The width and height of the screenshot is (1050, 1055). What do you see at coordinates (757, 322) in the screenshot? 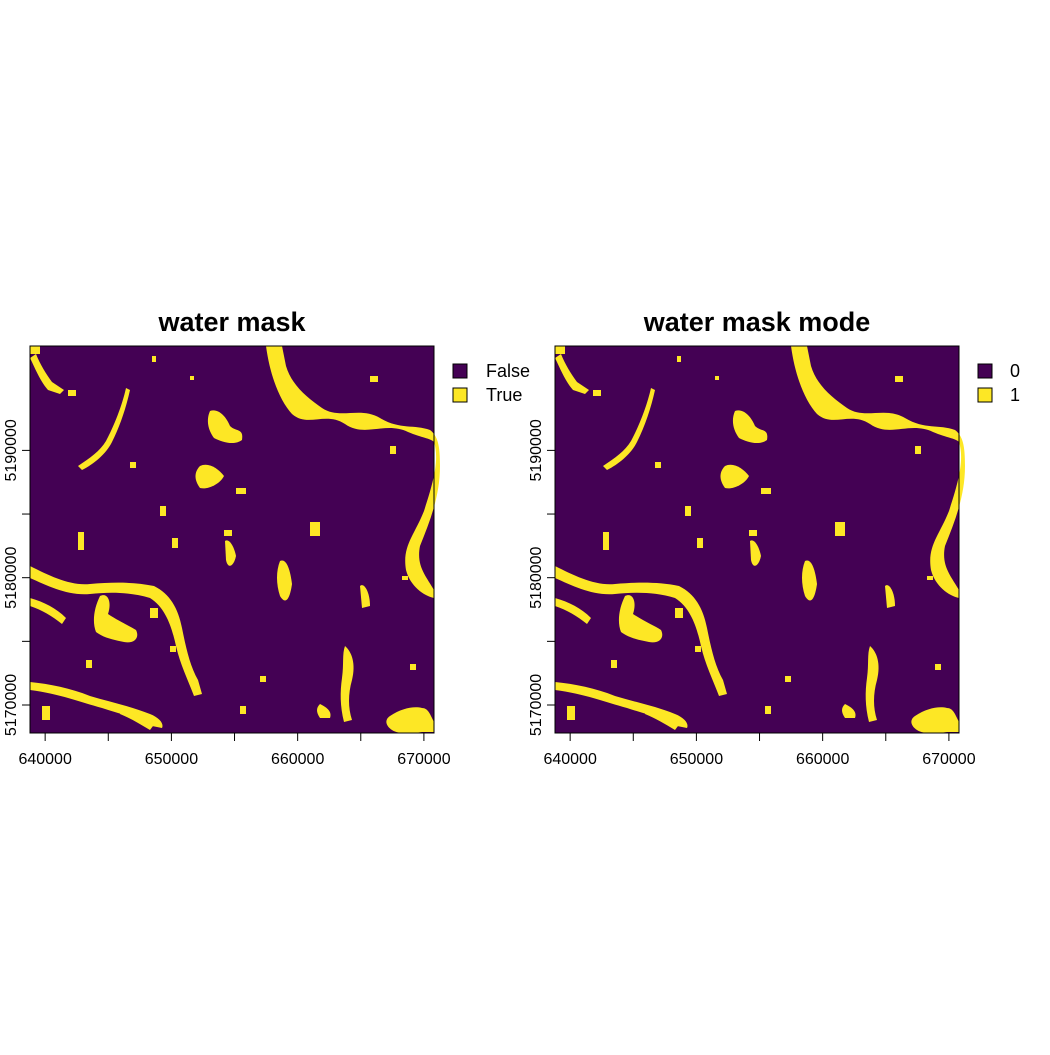
I see `panel-title: water mask mode` at bounding box center [757, 322].